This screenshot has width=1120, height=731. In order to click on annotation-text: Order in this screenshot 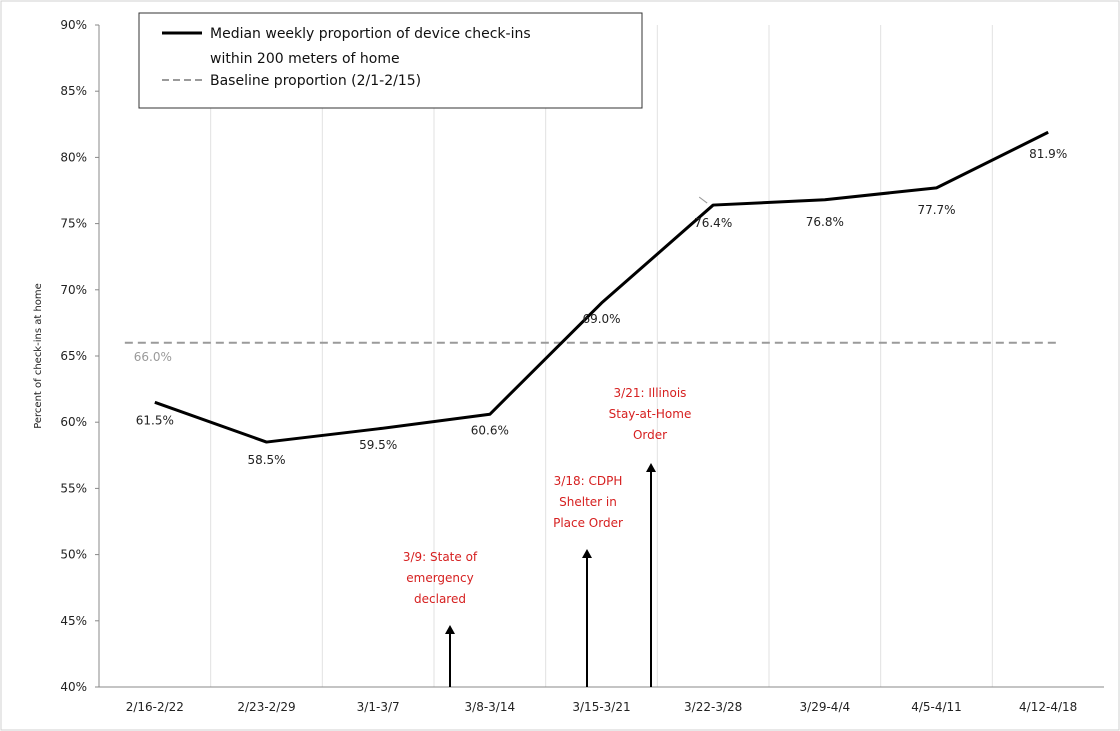, I will do `click(650, 435)`.